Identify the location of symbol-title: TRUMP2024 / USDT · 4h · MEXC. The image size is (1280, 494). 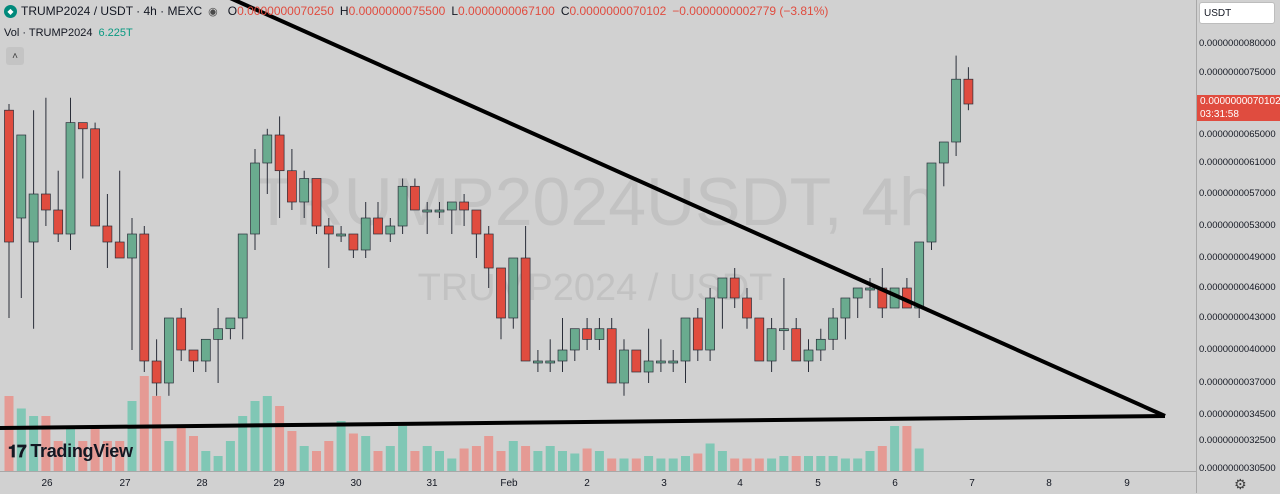
(112, 11).